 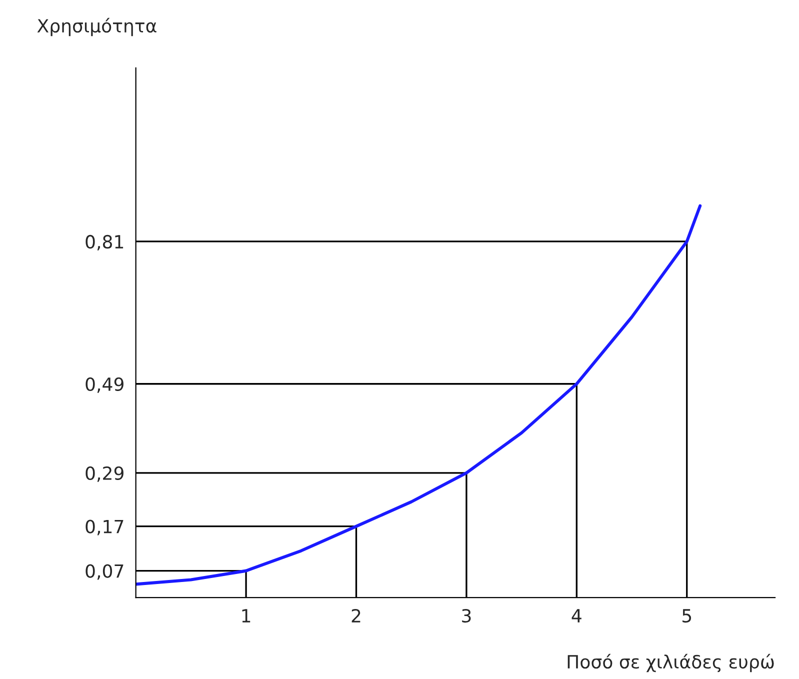 I want to click on x-tick-label: 1, so click(x=246, y=615).